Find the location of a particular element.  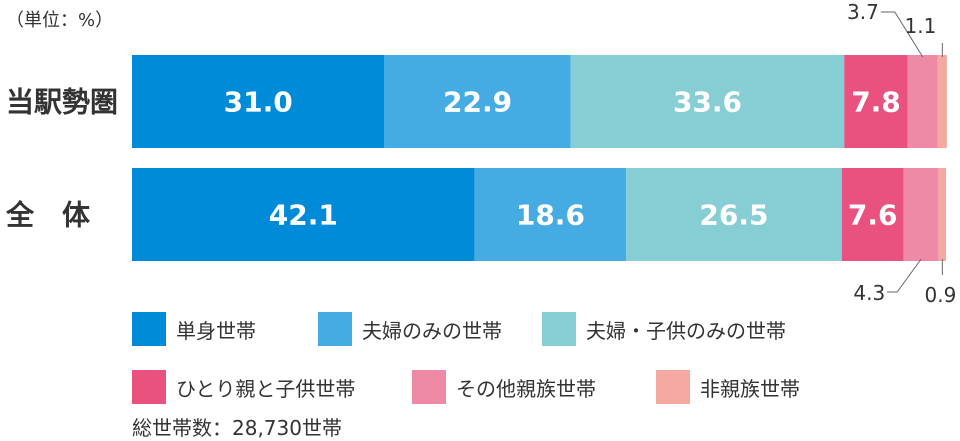

legend-item: その他親族世帯 is located at coordinates (504, 387).